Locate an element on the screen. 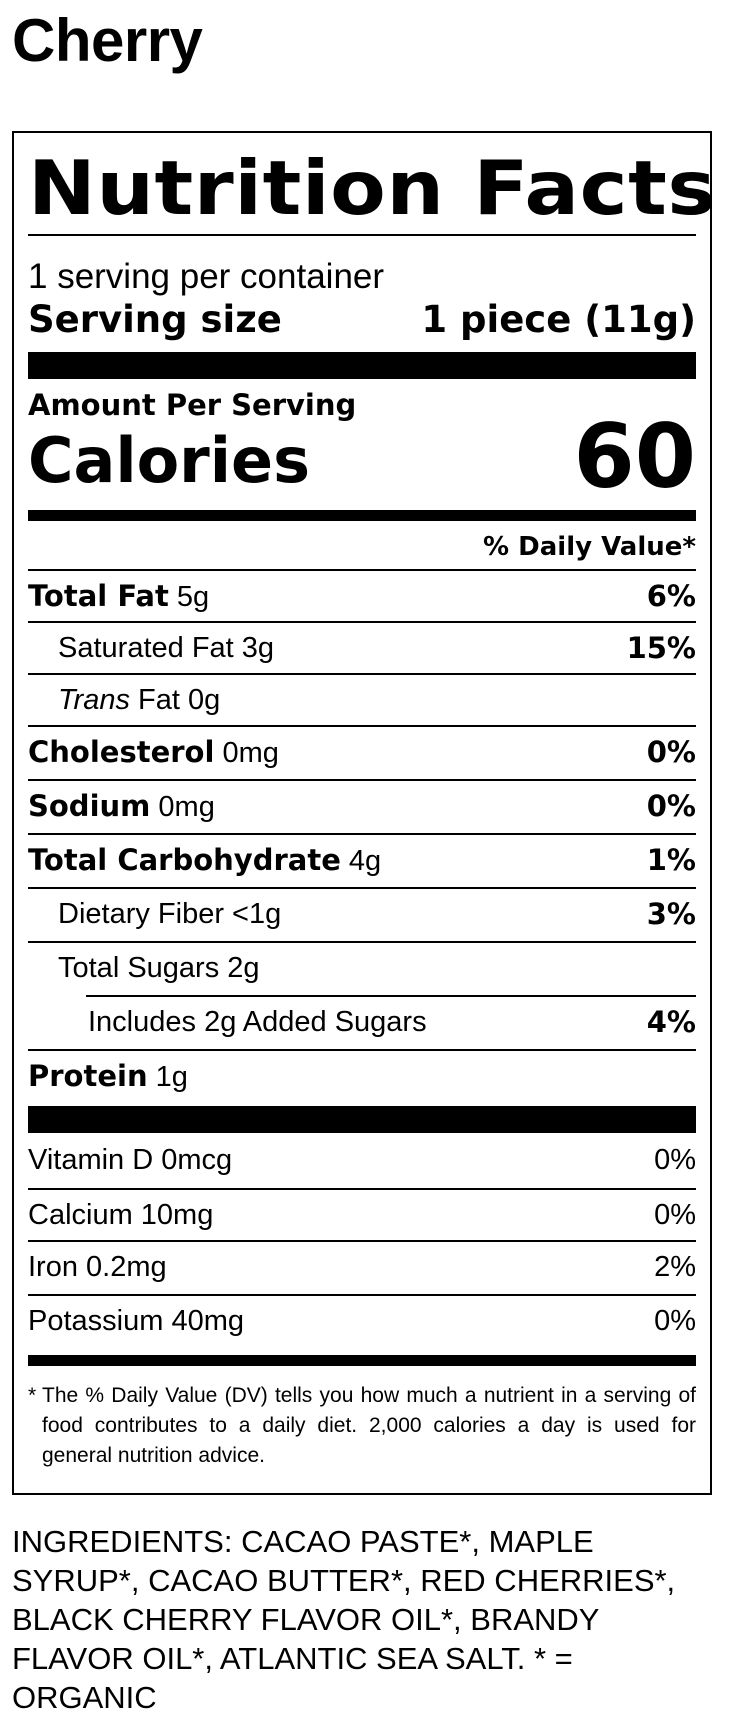 This screenshot has width=735, height=1728. nutrient-bold-label: Sodium is located at coordinates (89, 805).